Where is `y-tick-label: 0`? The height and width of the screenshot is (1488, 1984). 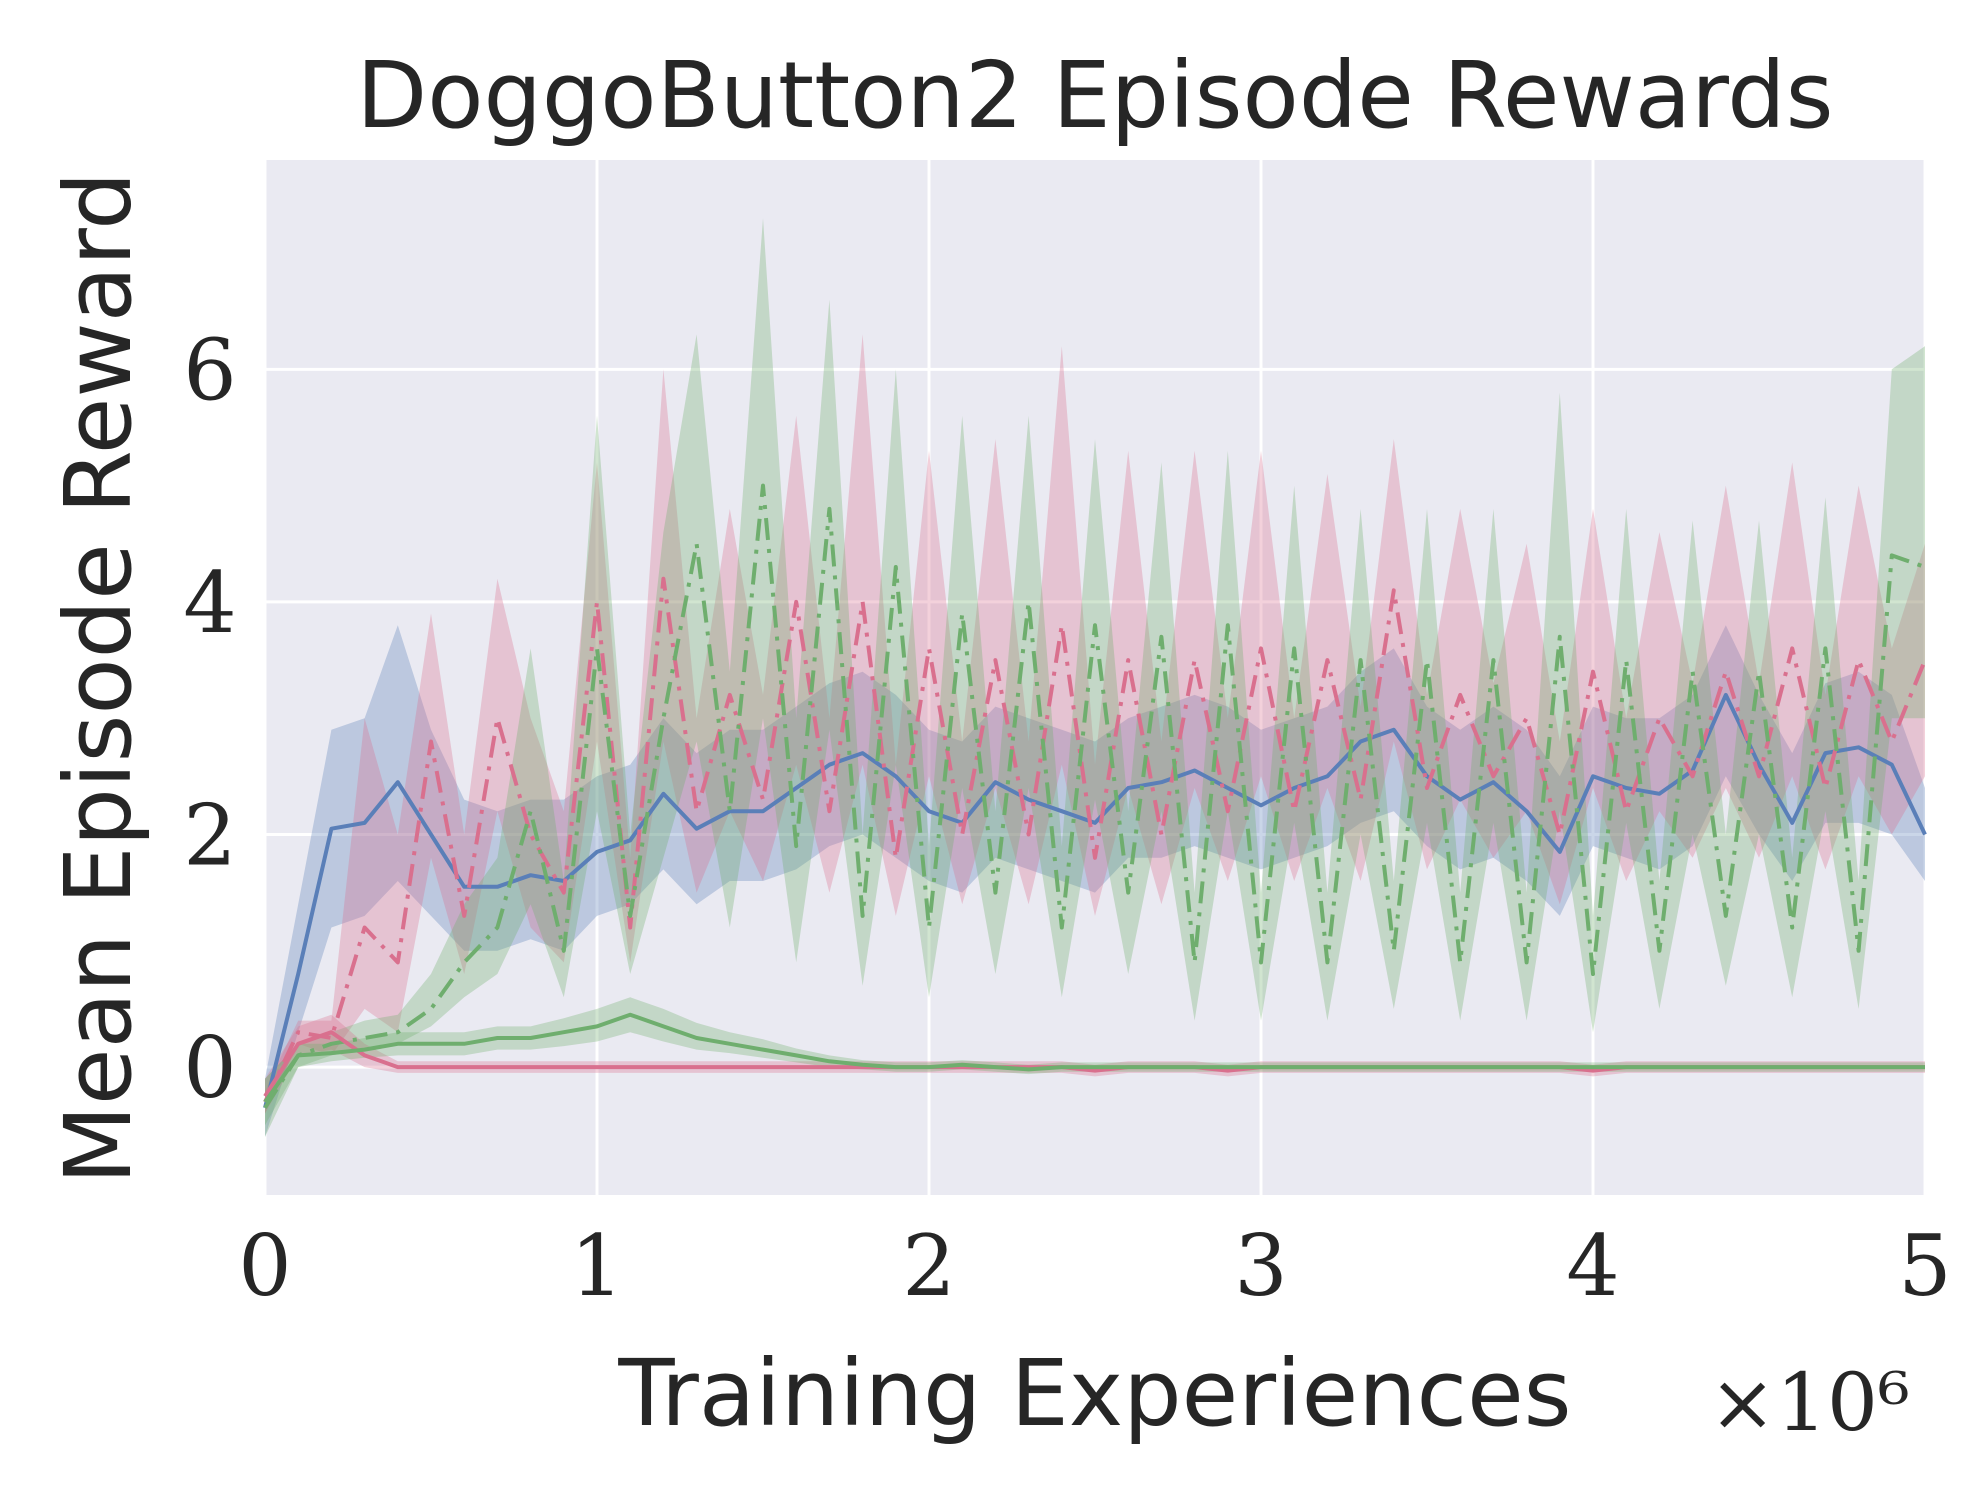
y-tick-label: 0 is located at coordinates (209, 1068).